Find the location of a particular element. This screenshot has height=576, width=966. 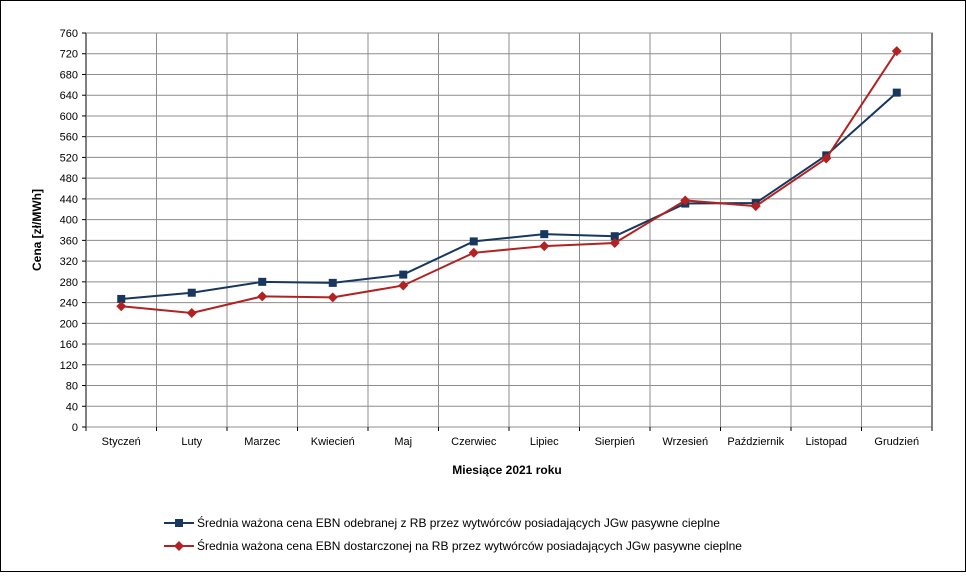

y-tick-label: 600 is located at coordinates (69, 117).